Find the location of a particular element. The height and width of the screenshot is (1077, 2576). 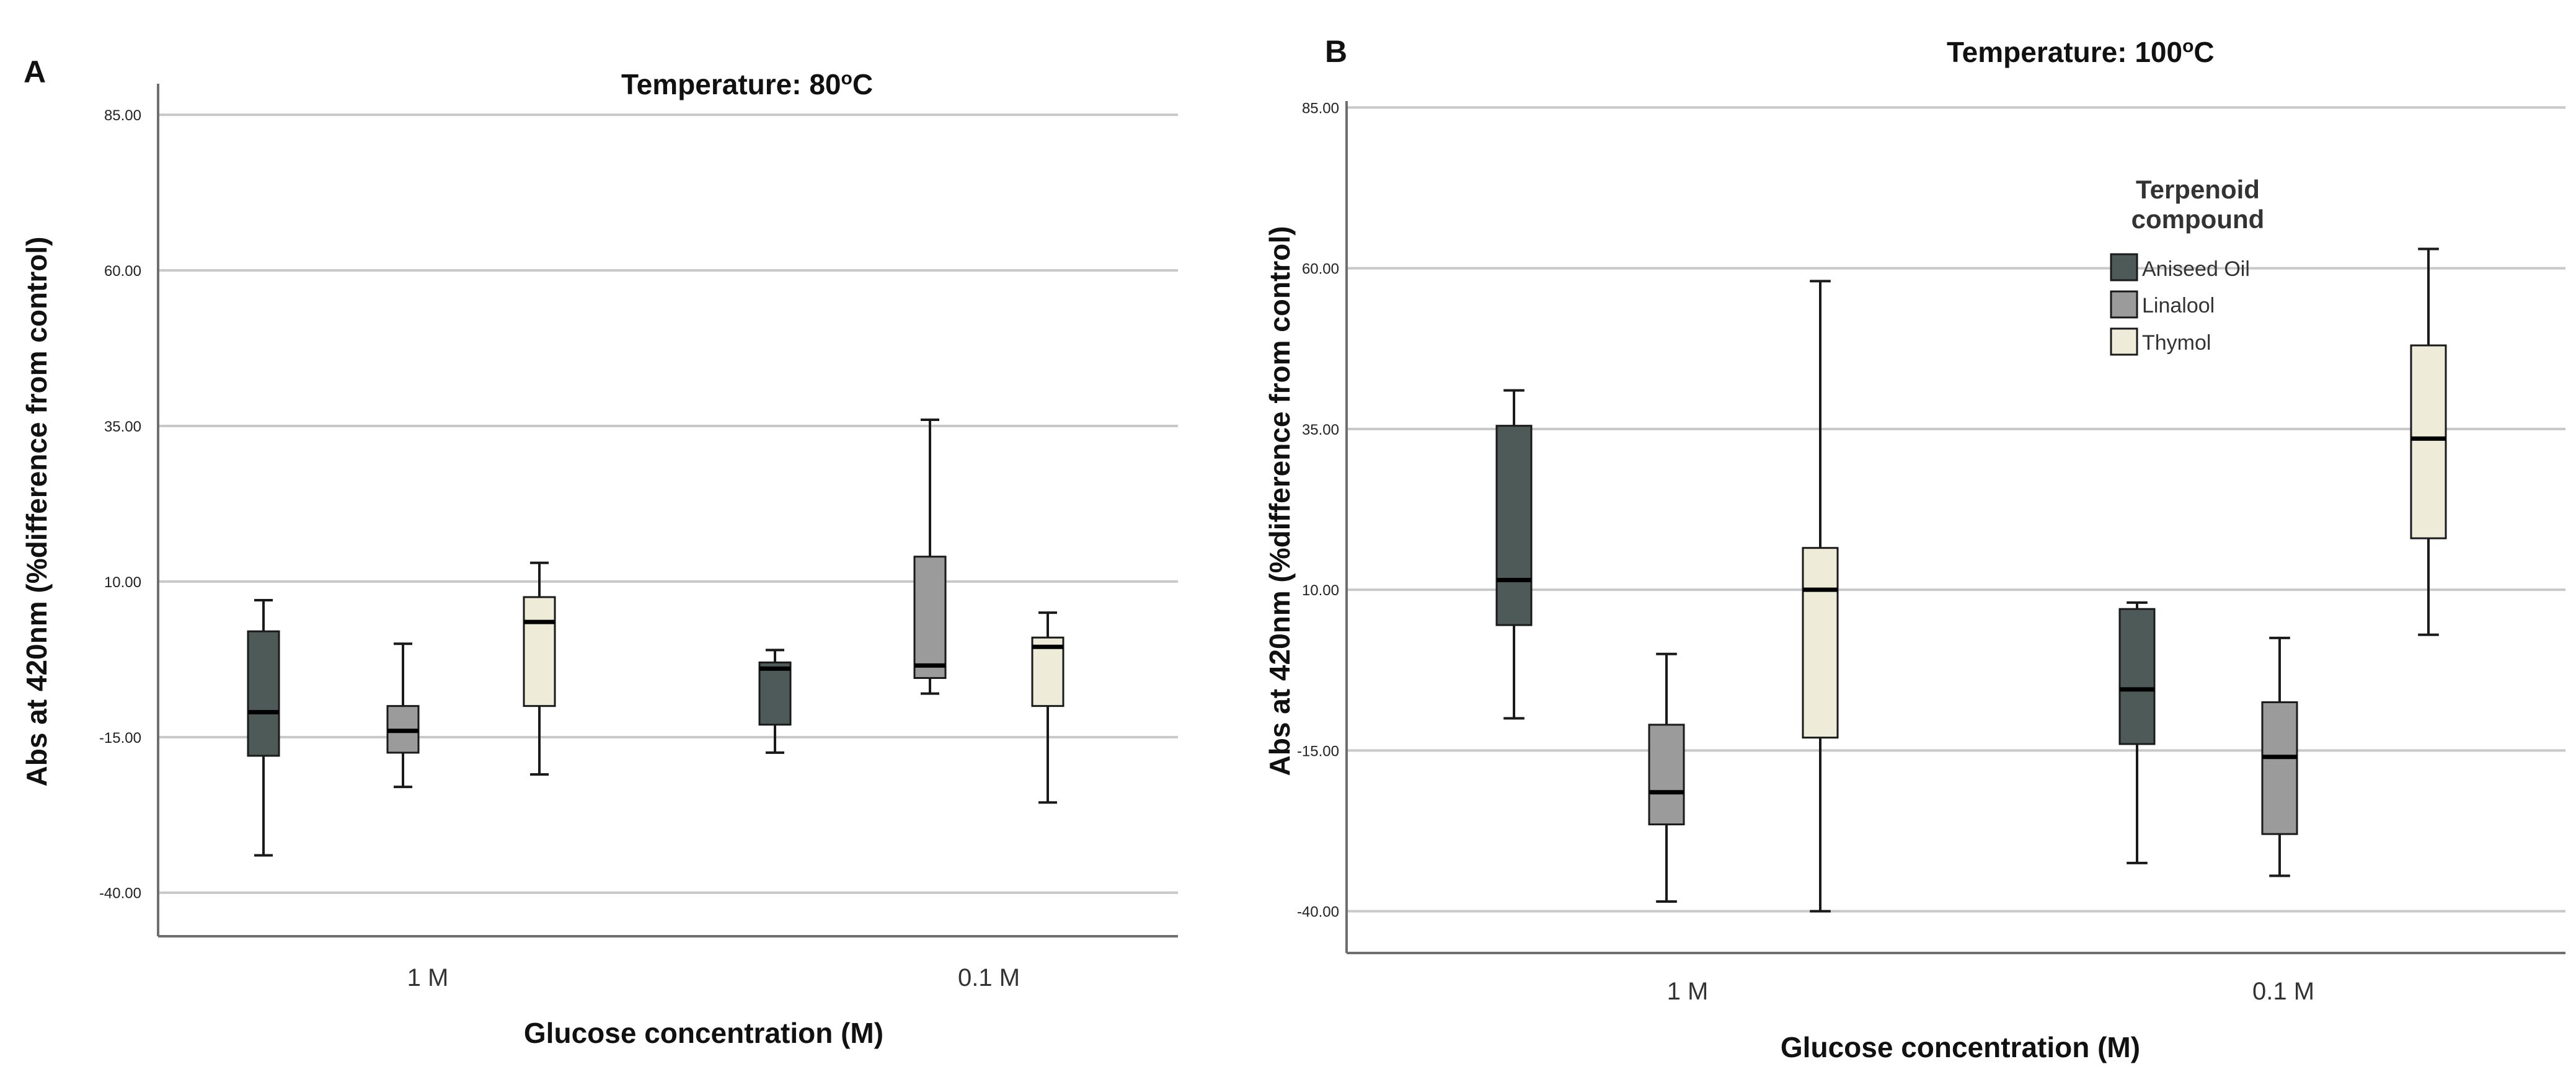

y-tick-labels-a: 85.00 60.00 35.00 10.00 -15.00 -40.00 is located at coordinates (120, 505).